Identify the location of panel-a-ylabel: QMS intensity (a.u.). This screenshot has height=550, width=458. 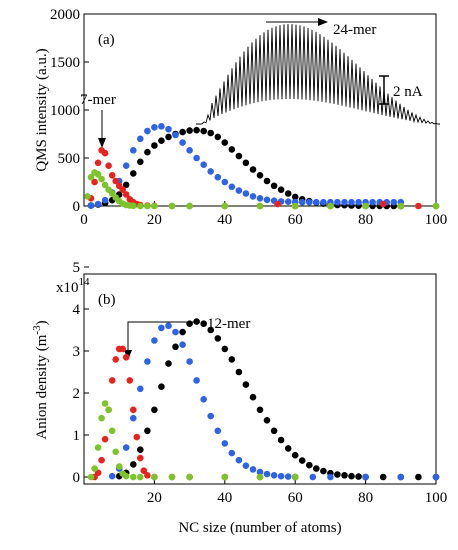
(42, 109).